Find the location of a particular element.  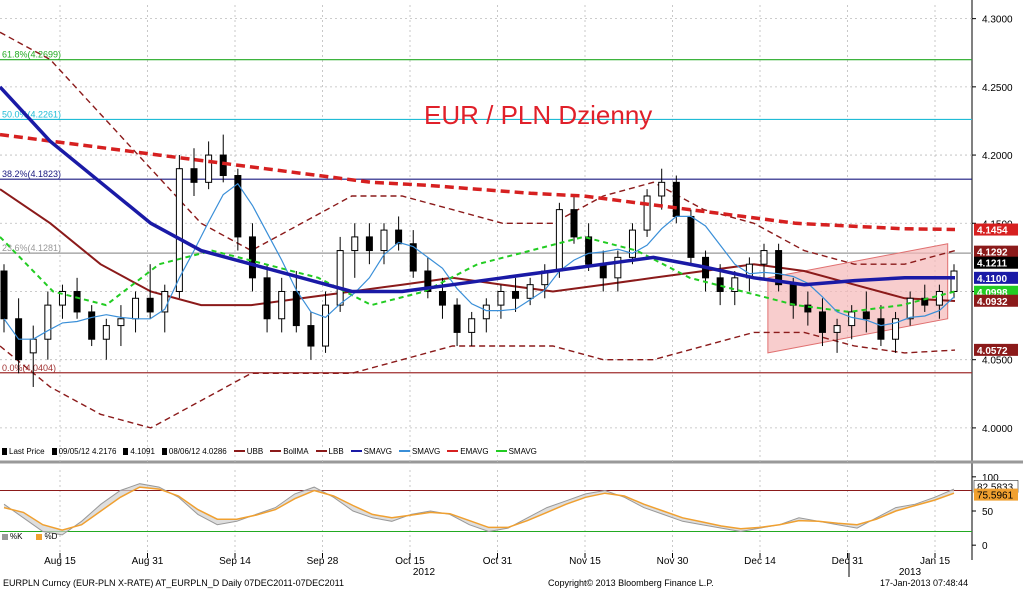

trend-channel is located at coordinates (858, 298).